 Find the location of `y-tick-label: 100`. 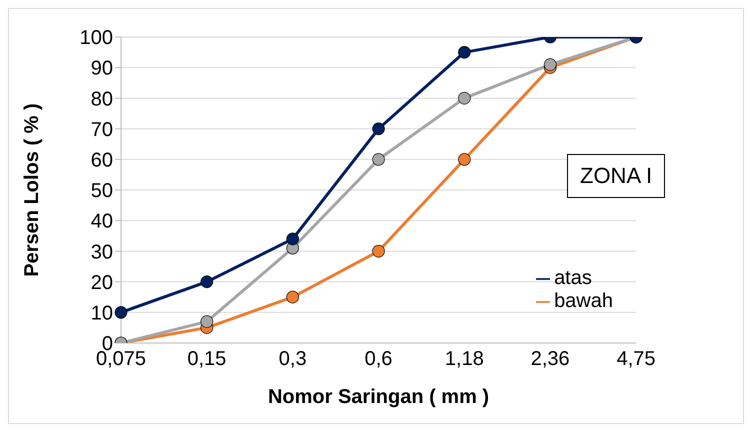

y-tick-label: 100 is located at coordinates (96, 38).